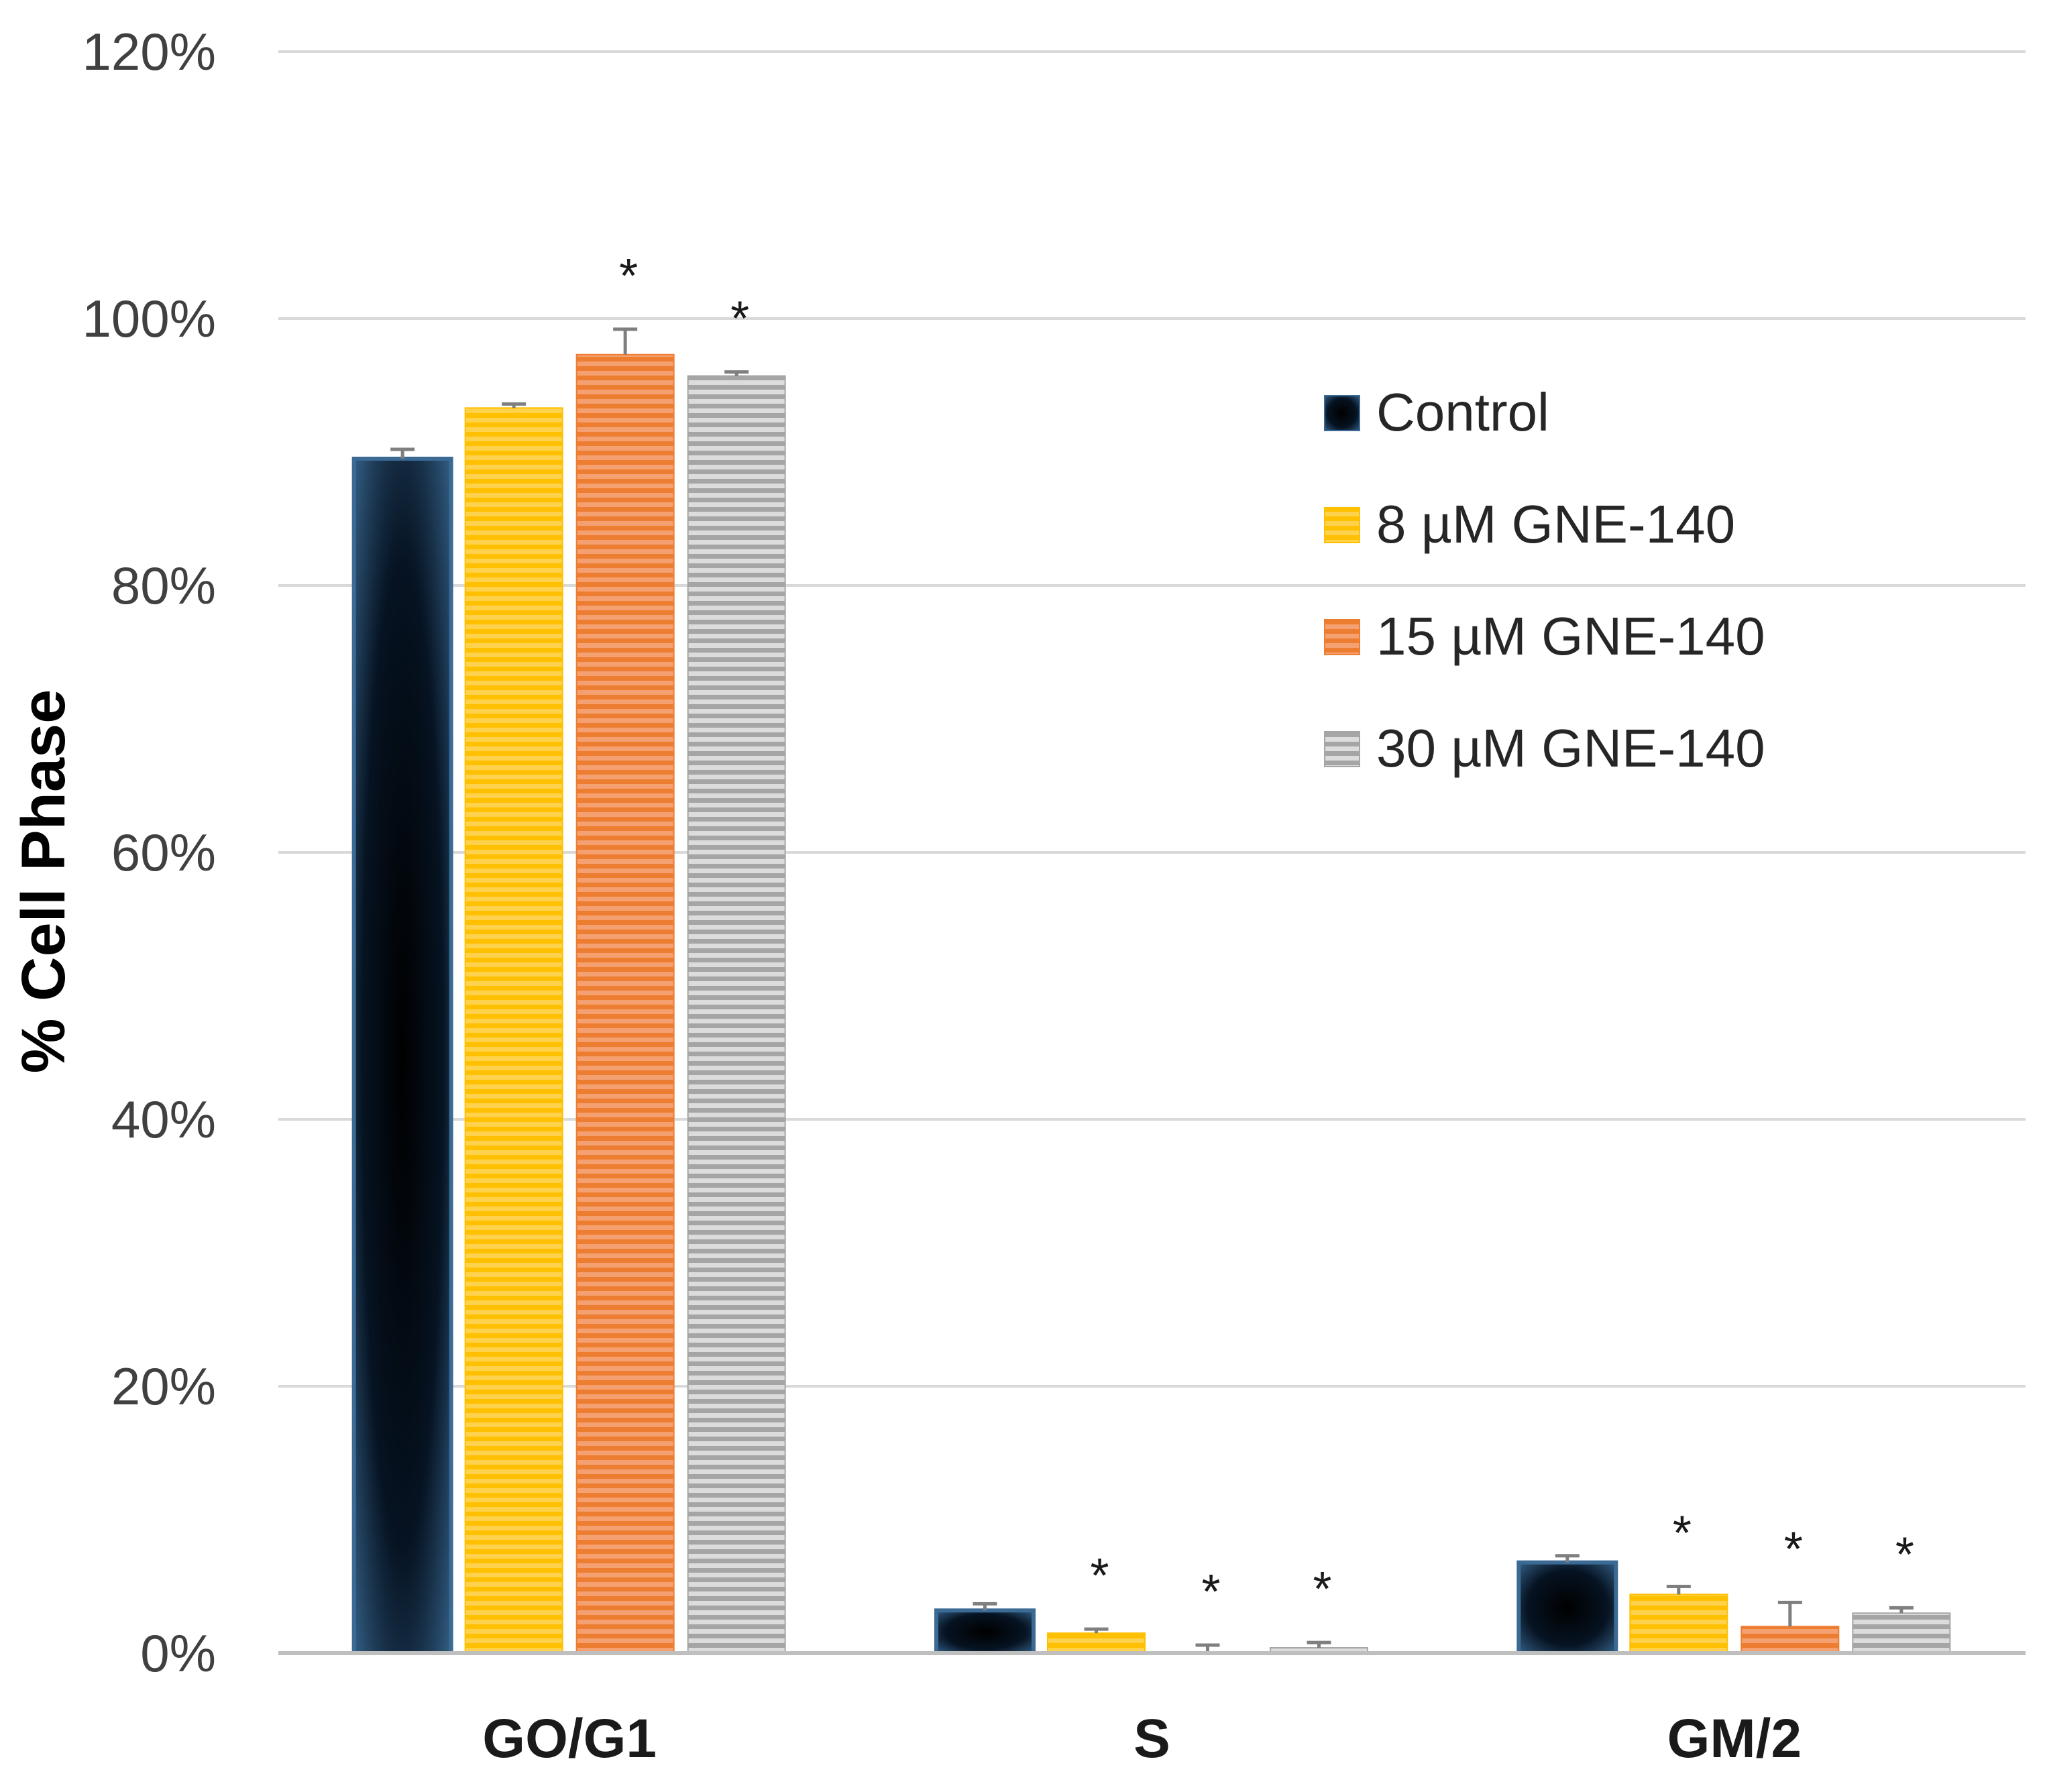 The width and height of the screenshot is (2045, 1792). What do you see at coordinates (178, 1653) in the screenshot?
I see `y-tick-label: 0%` at bounding box center [178, 1653].